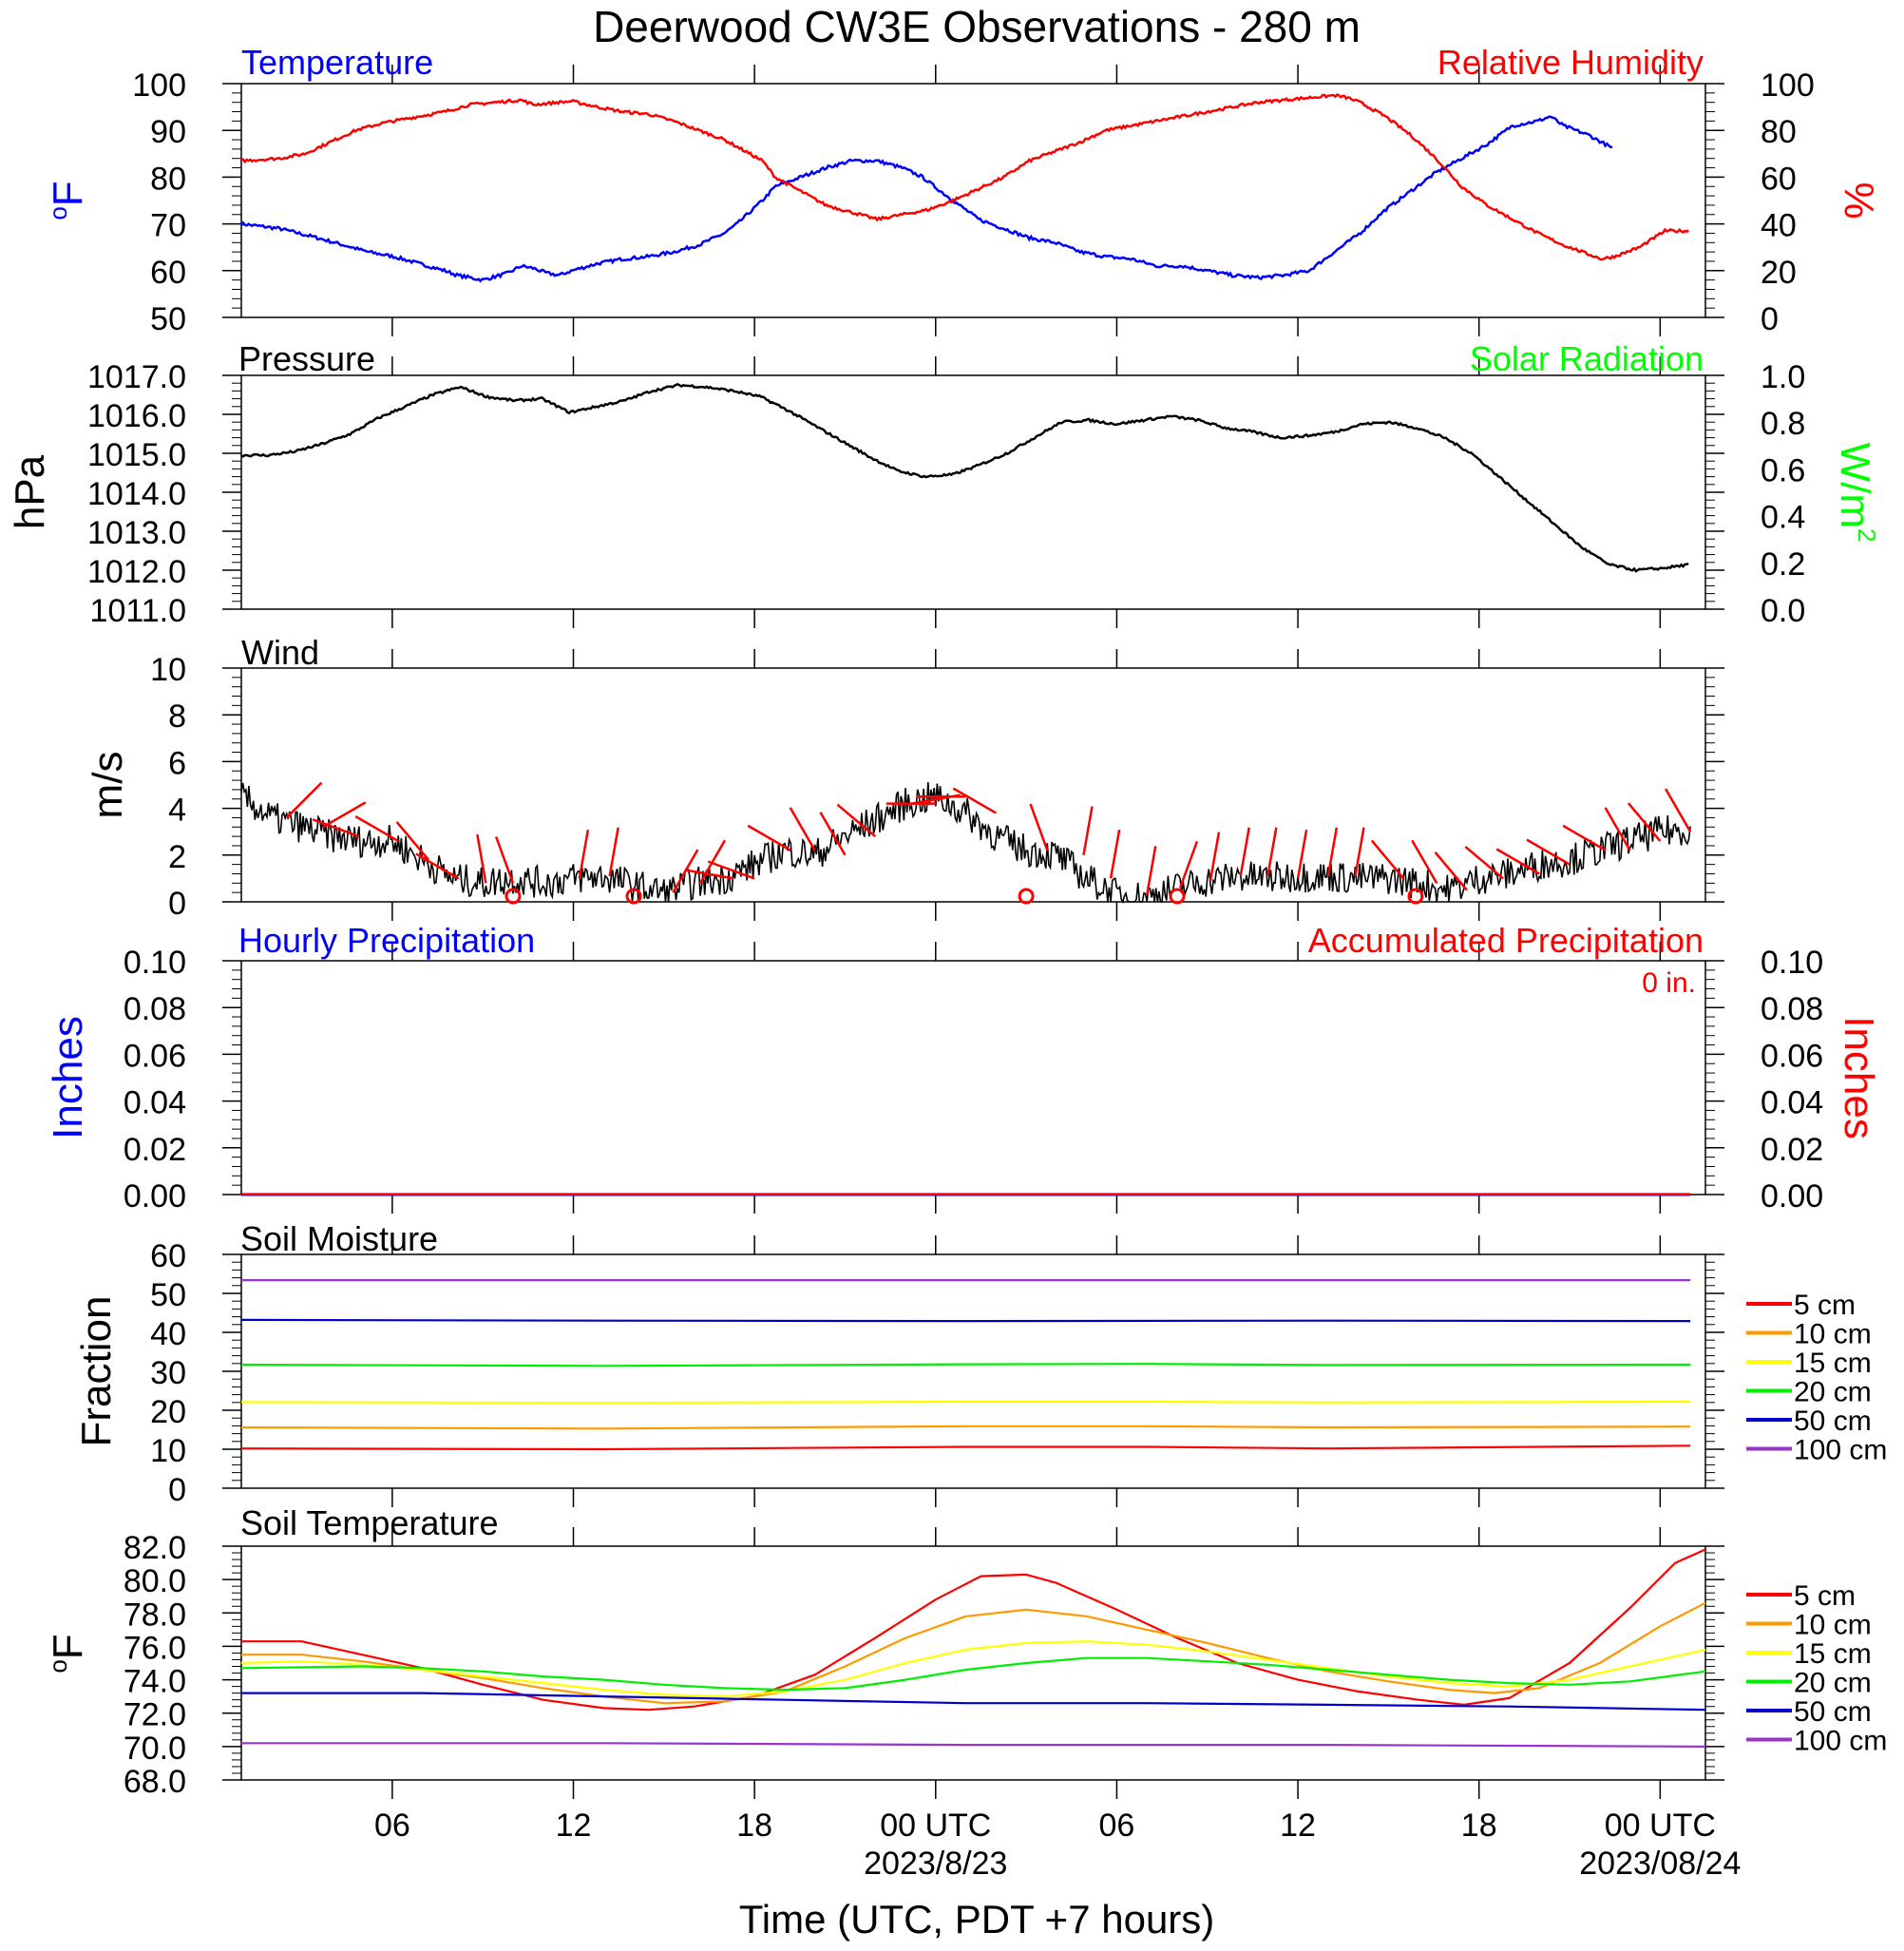 Image resolution: width=1904 pixels, height=1951 pixels. What do you see at coordinates (155, 1682) in the screenshot?
I see `left-tick-label: 74.0` at bounding box center [155, 1682].